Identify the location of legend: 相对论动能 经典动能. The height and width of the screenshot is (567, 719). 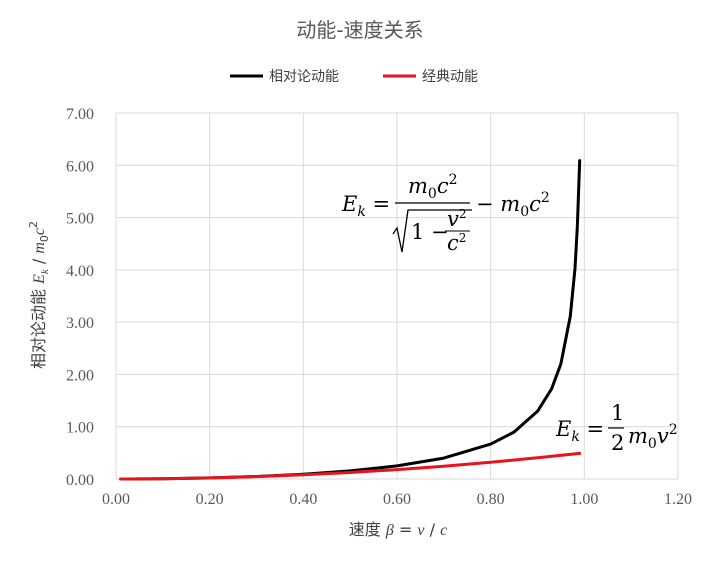
(354, 77).